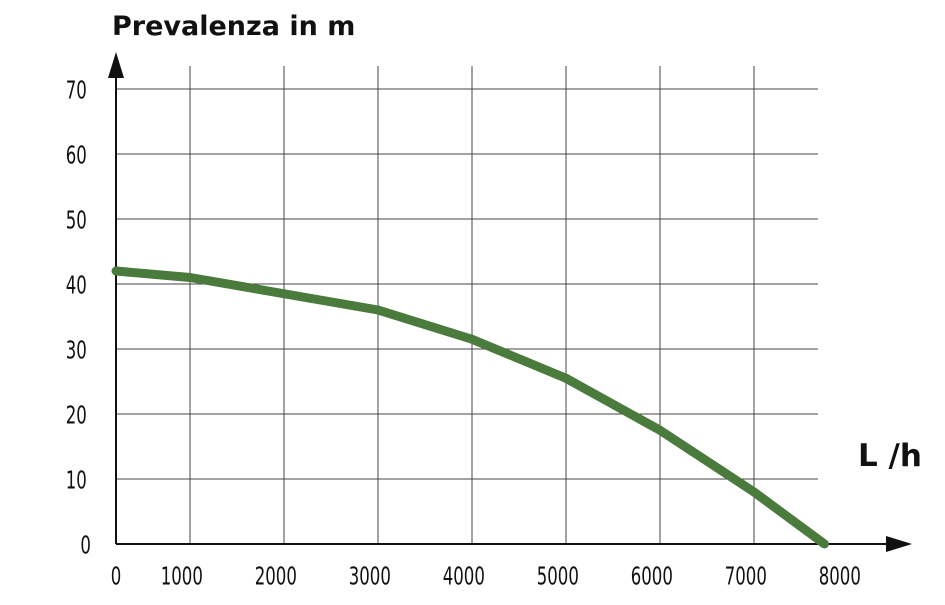 This screenshot has height=605, width=945. What do you see at coordinates (233, 26) in the screenshot?
I see `y-axis-title: Prevalenza in m` at bounding box center [233, 26].